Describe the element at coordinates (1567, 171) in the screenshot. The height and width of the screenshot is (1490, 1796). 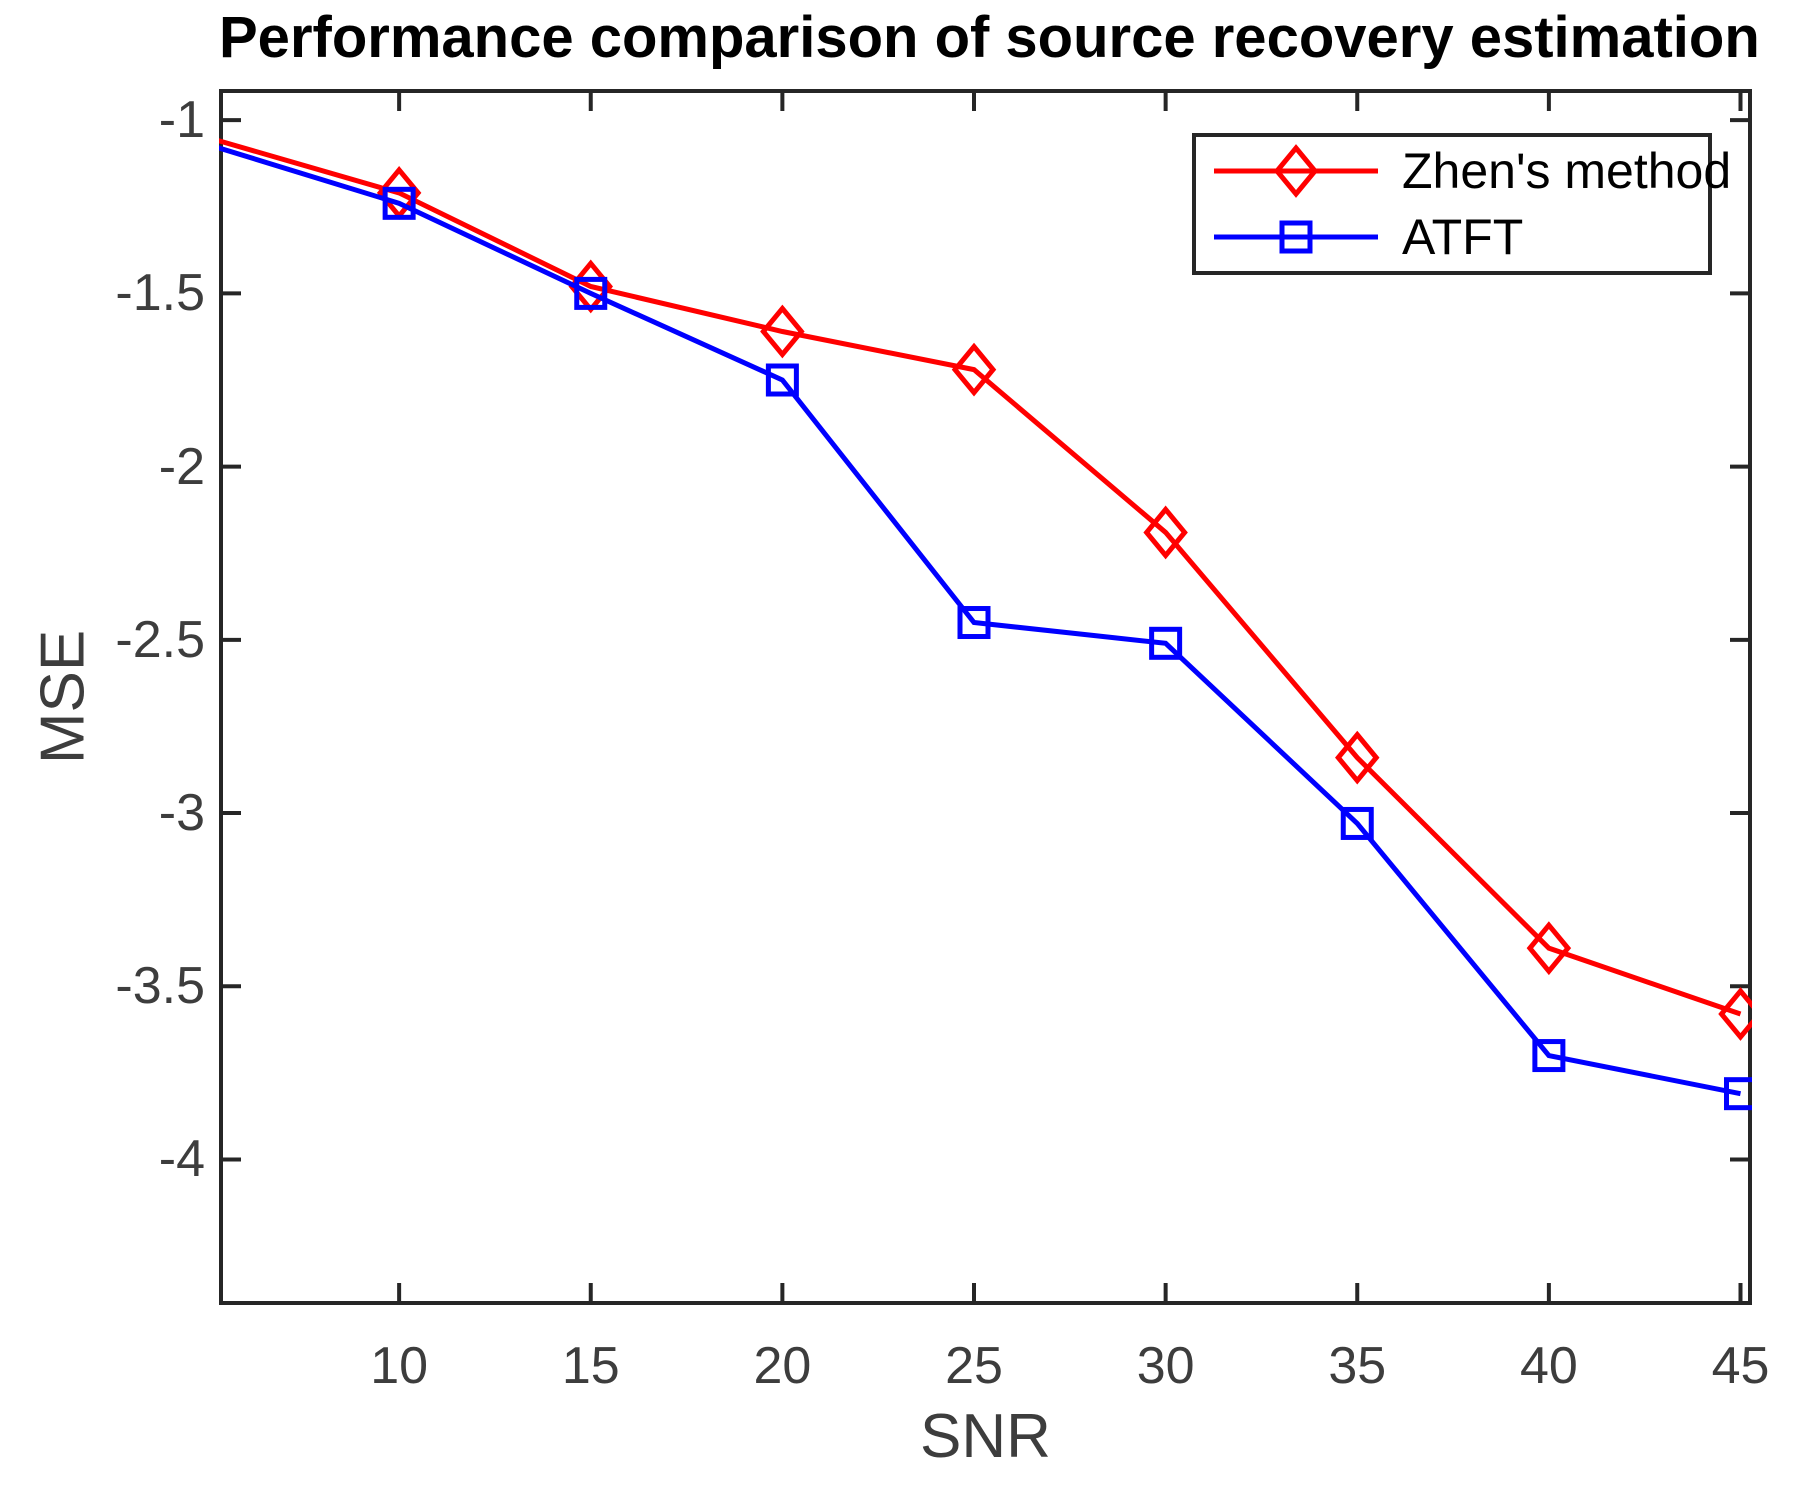
I see `legend-label-zhens-method: Zhen's method` at that location.